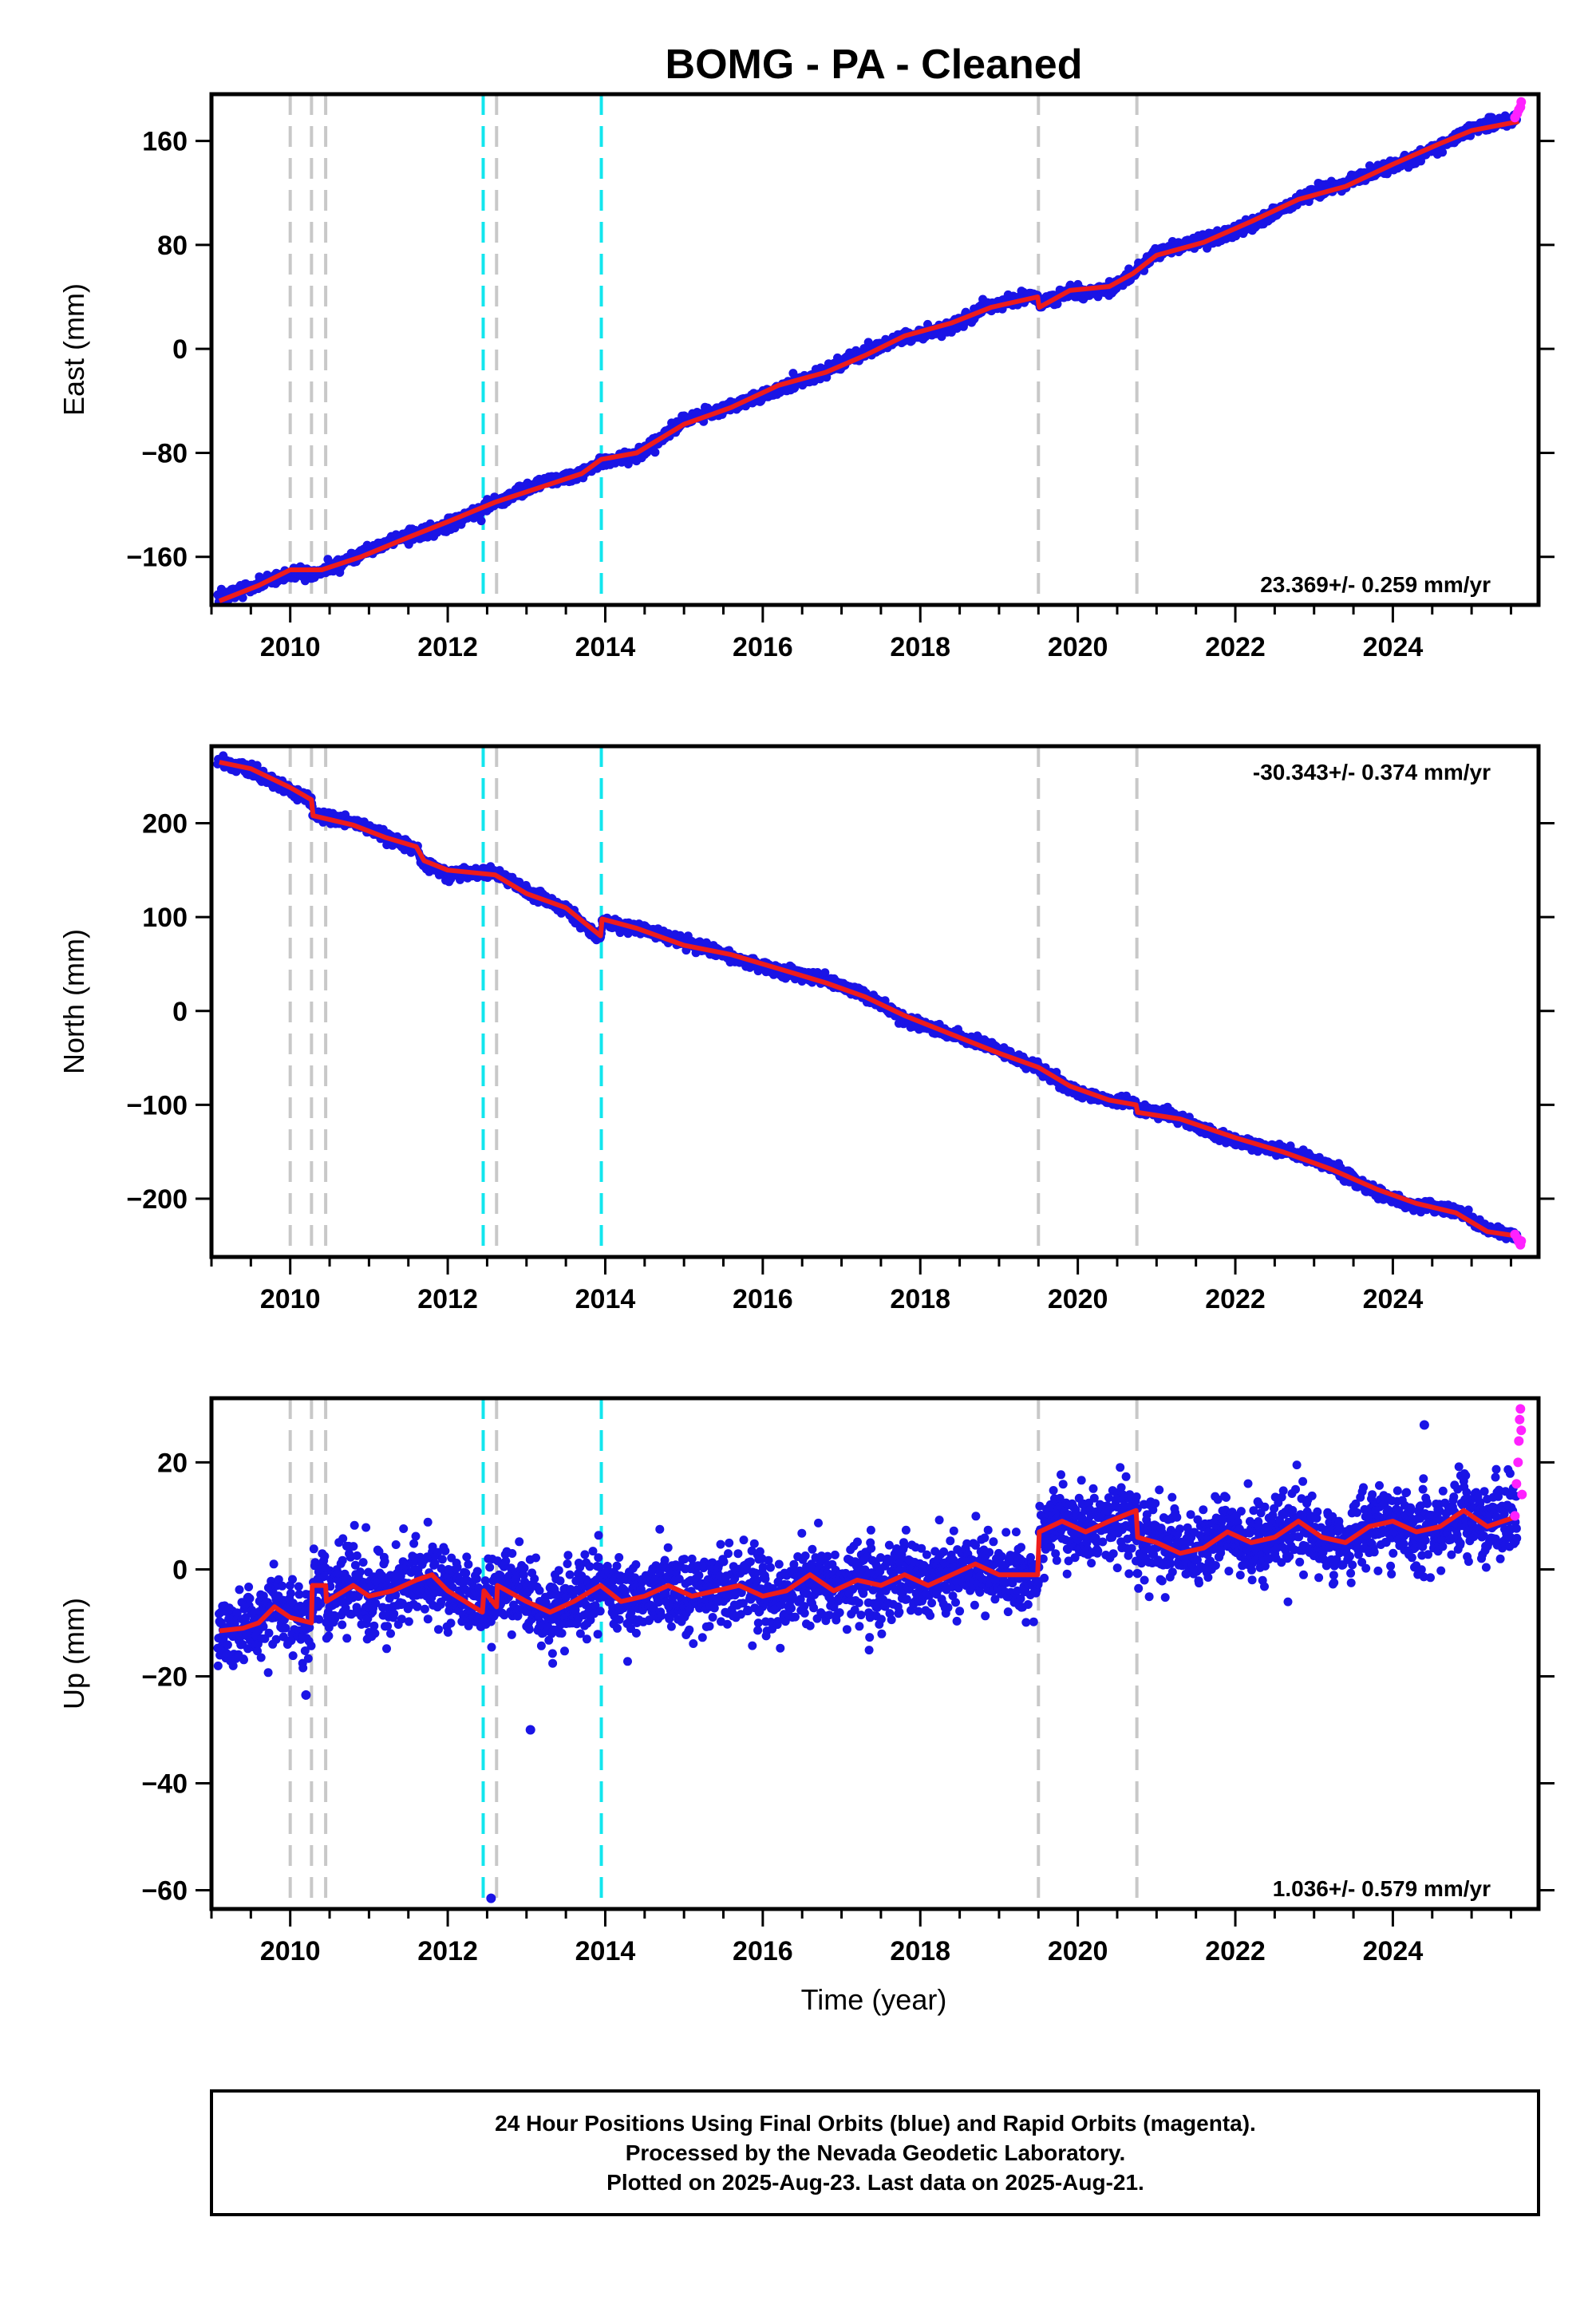 This screenshot has height=2316, width=1596. Describe the element at coordinates (172, 246) in the screenshot. I see `y-tick-label: 80` at that location.